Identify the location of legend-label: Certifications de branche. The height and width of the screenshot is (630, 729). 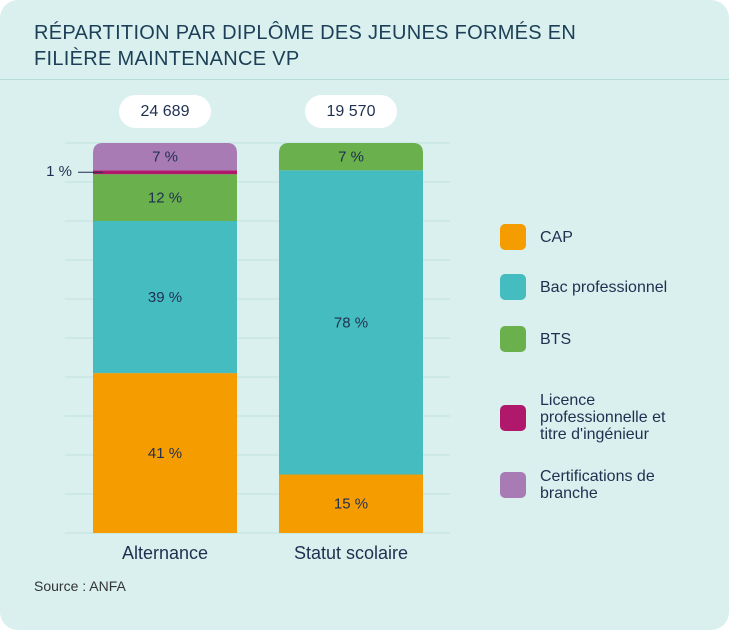
(597, 485).